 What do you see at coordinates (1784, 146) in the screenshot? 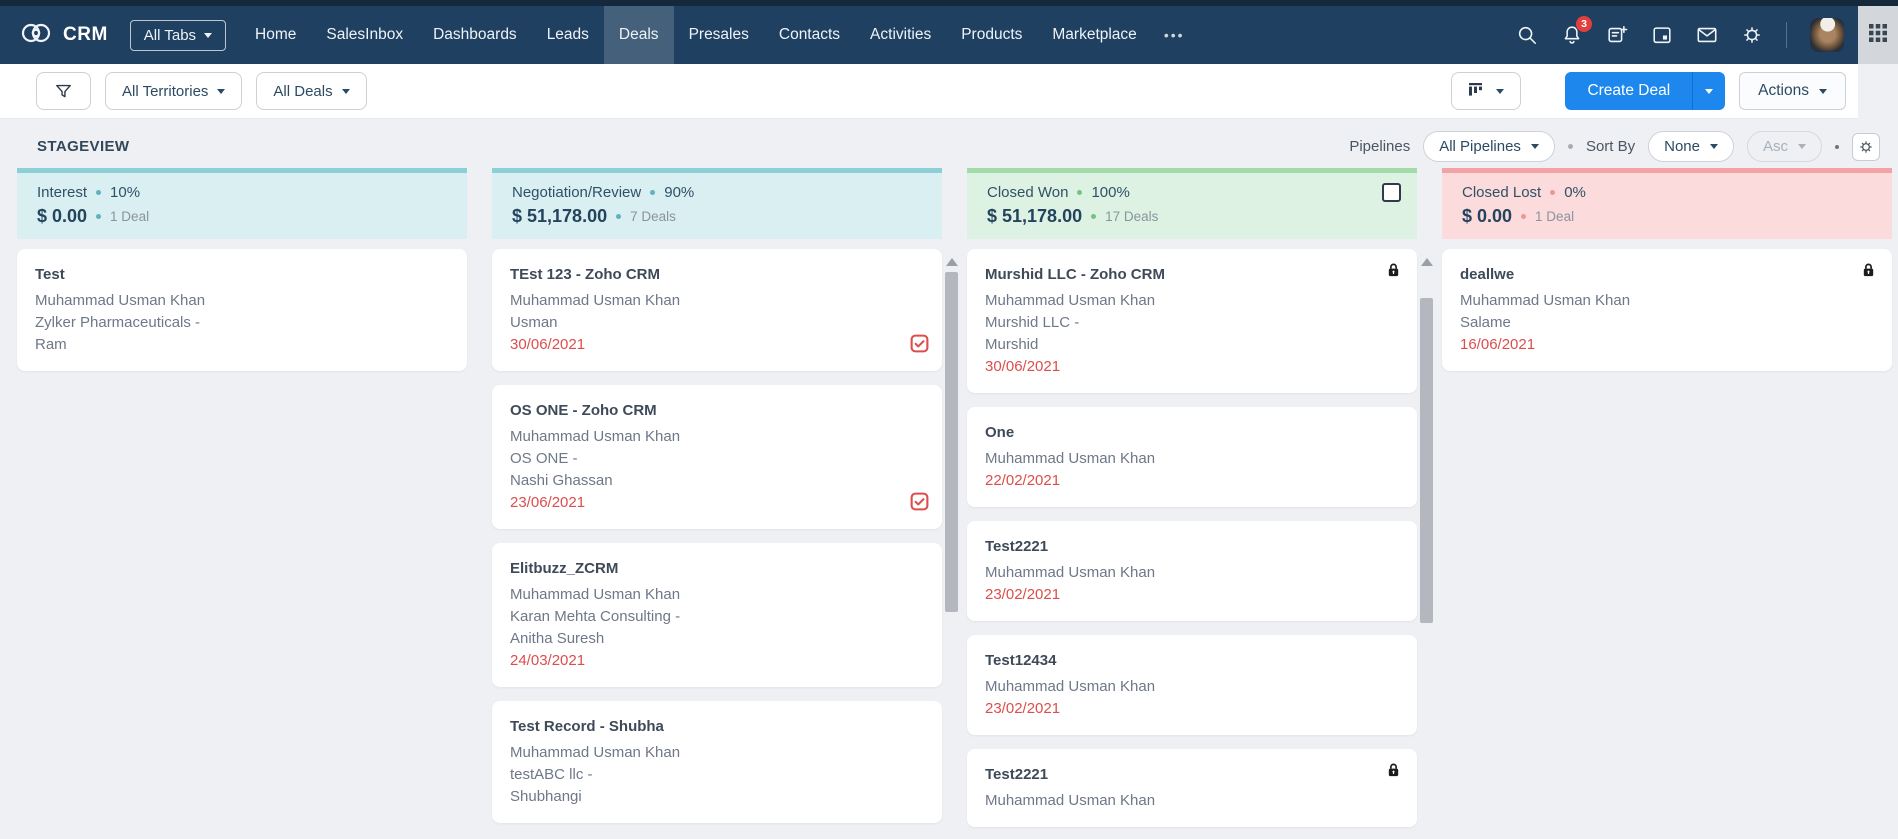
I see `sort-direction-dropdown: Asc` at bounding box center [1784, 146].